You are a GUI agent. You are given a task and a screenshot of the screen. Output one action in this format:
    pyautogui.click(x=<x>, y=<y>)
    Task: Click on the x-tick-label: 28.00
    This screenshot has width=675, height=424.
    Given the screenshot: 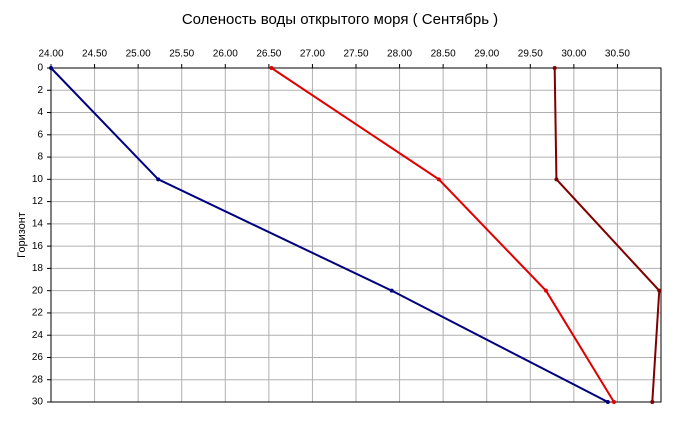 What is the action you would take?
    pyautogui.click(x=399, y=54)
    